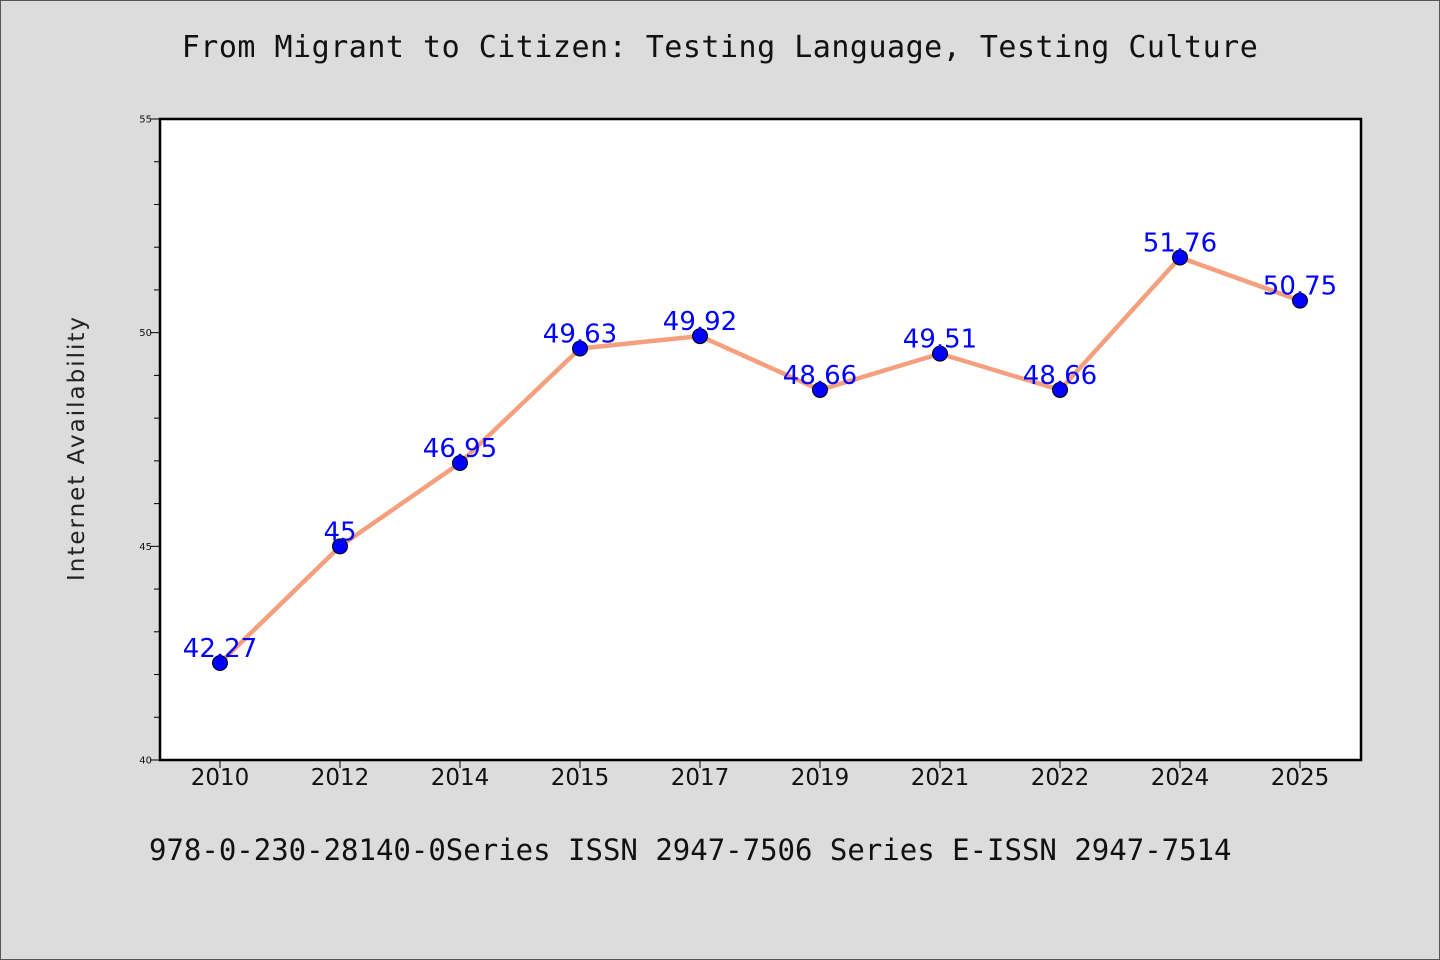 The image size is (1440, 960). Describe the element at coordinates (340, 778) in the screenshot. I see `x-tick-label: 2012` at that location.